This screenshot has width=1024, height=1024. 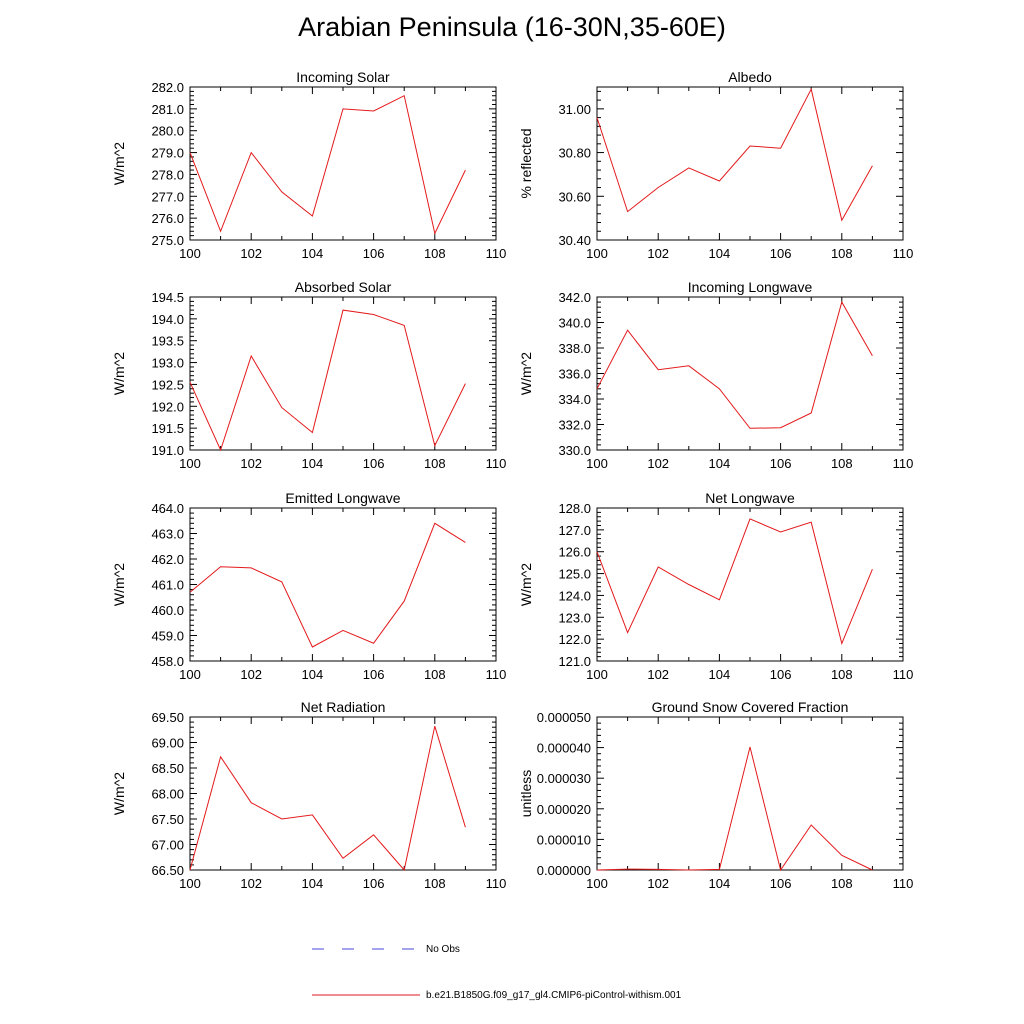 What do you see at coordinates (313, 253) in the screenshot?
I see `incoming-solar-x-tick-label: 104` at bounding box center [313, 253].